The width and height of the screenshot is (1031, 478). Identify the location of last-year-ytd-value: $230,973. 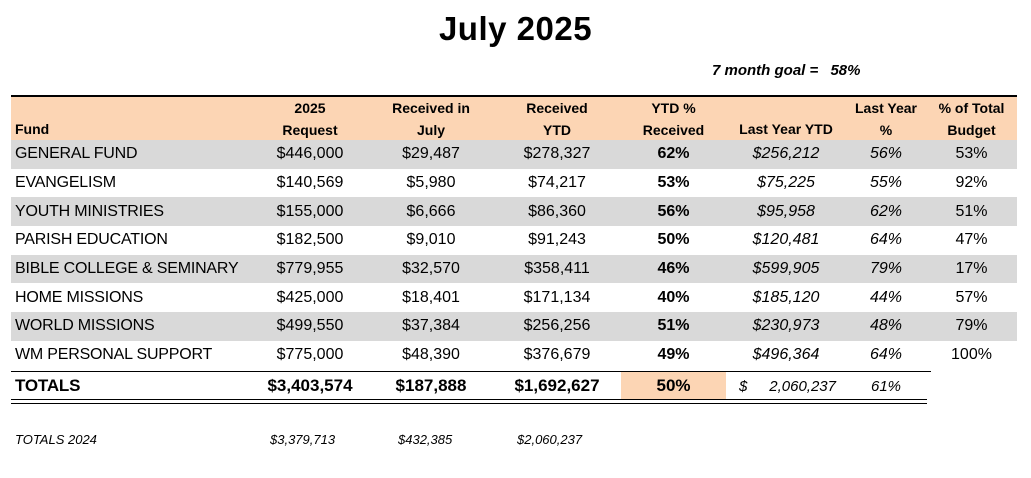
(786, 326).